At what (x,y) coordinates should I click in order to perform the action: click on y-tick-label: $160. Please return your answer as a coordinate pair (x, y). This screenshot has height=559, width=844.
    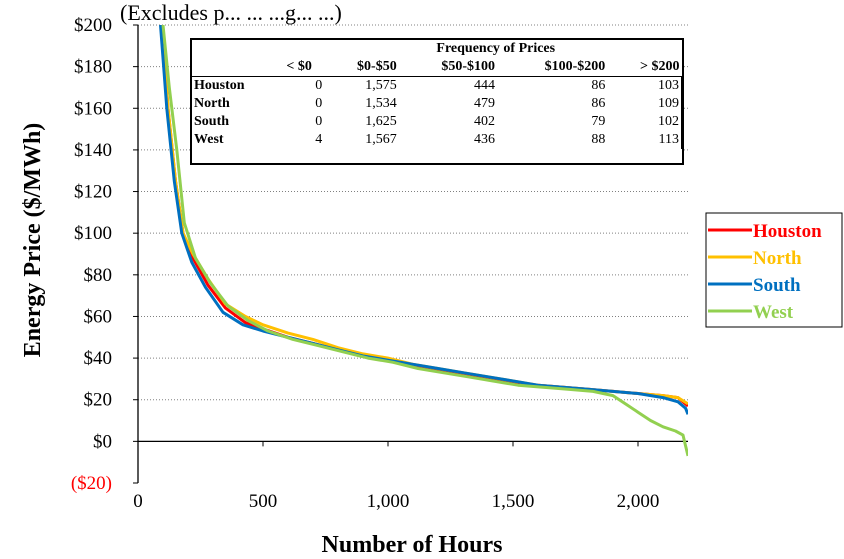
    Looking at the image, I should click on (93, 108).